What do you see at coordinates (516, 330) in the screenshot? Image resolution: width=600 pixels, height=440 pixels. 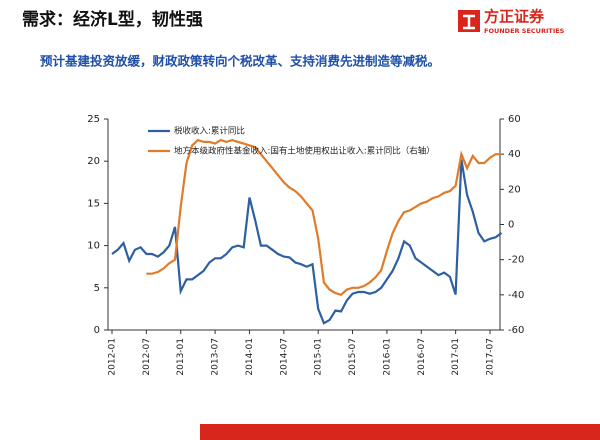 I see `y2-tick-label: -60` at bounding box center [516, 330].